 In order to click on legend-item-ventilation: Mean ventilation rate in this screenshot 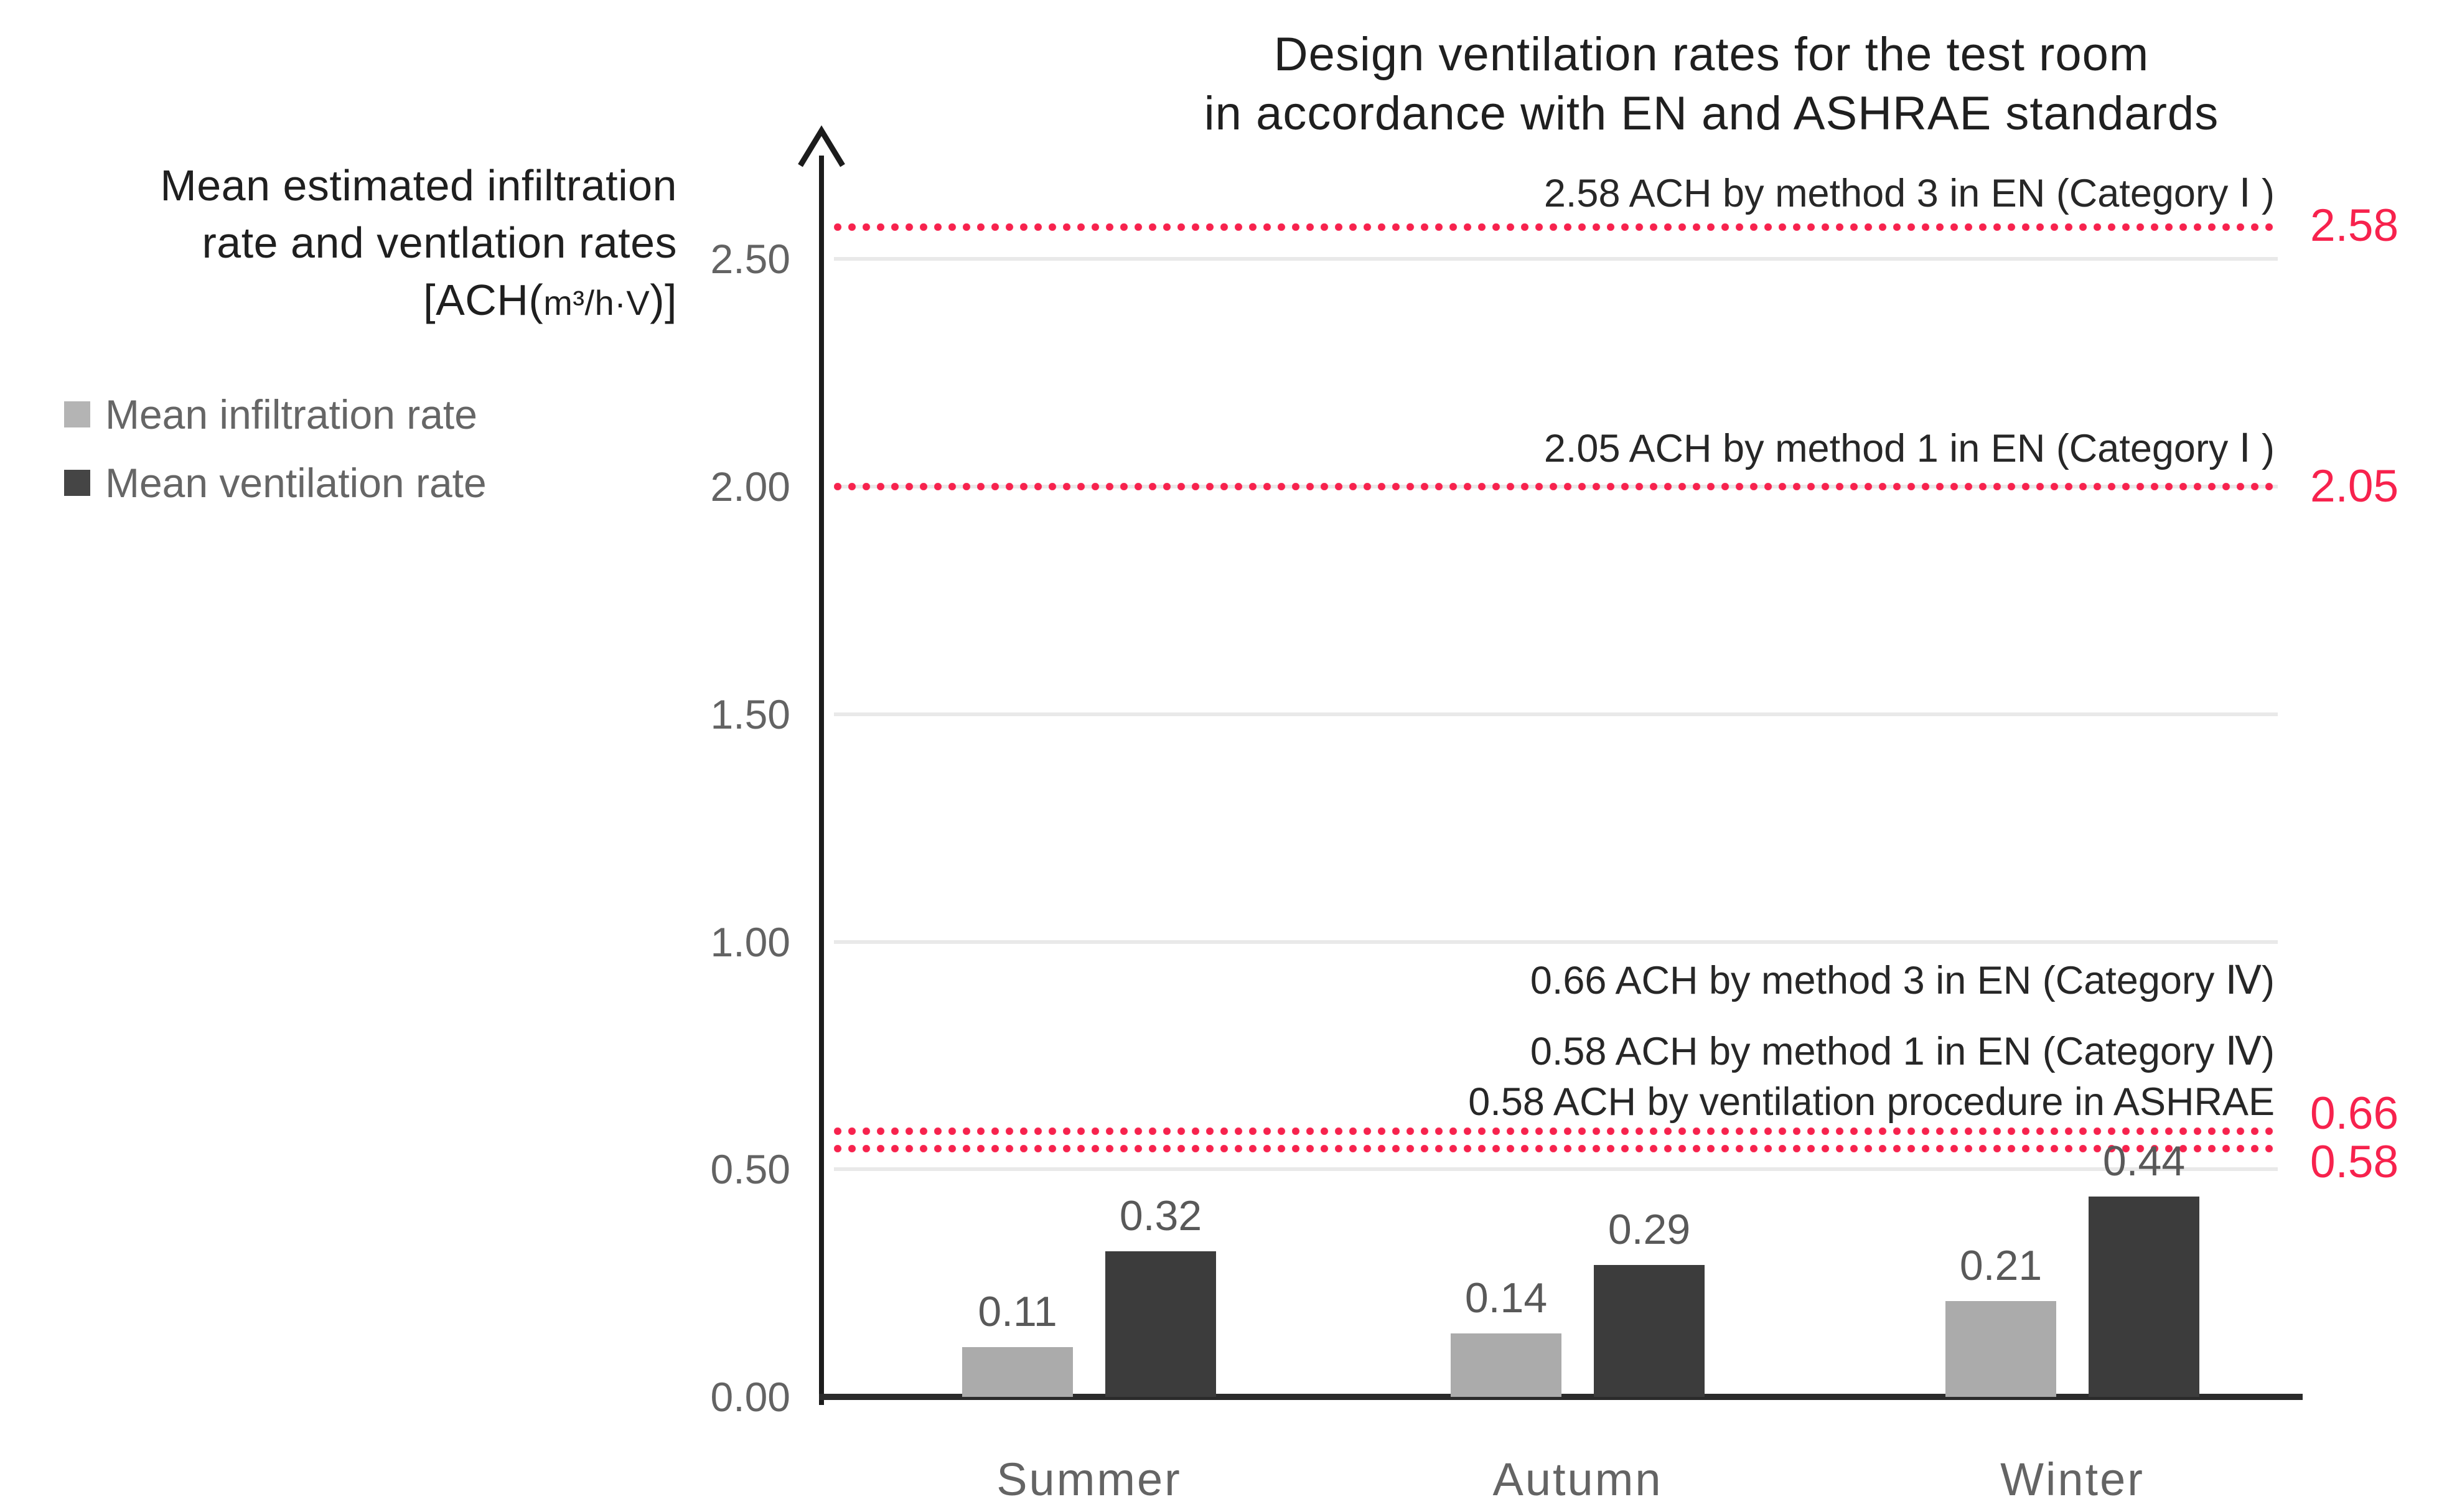, I will do `click(275, 483)`.